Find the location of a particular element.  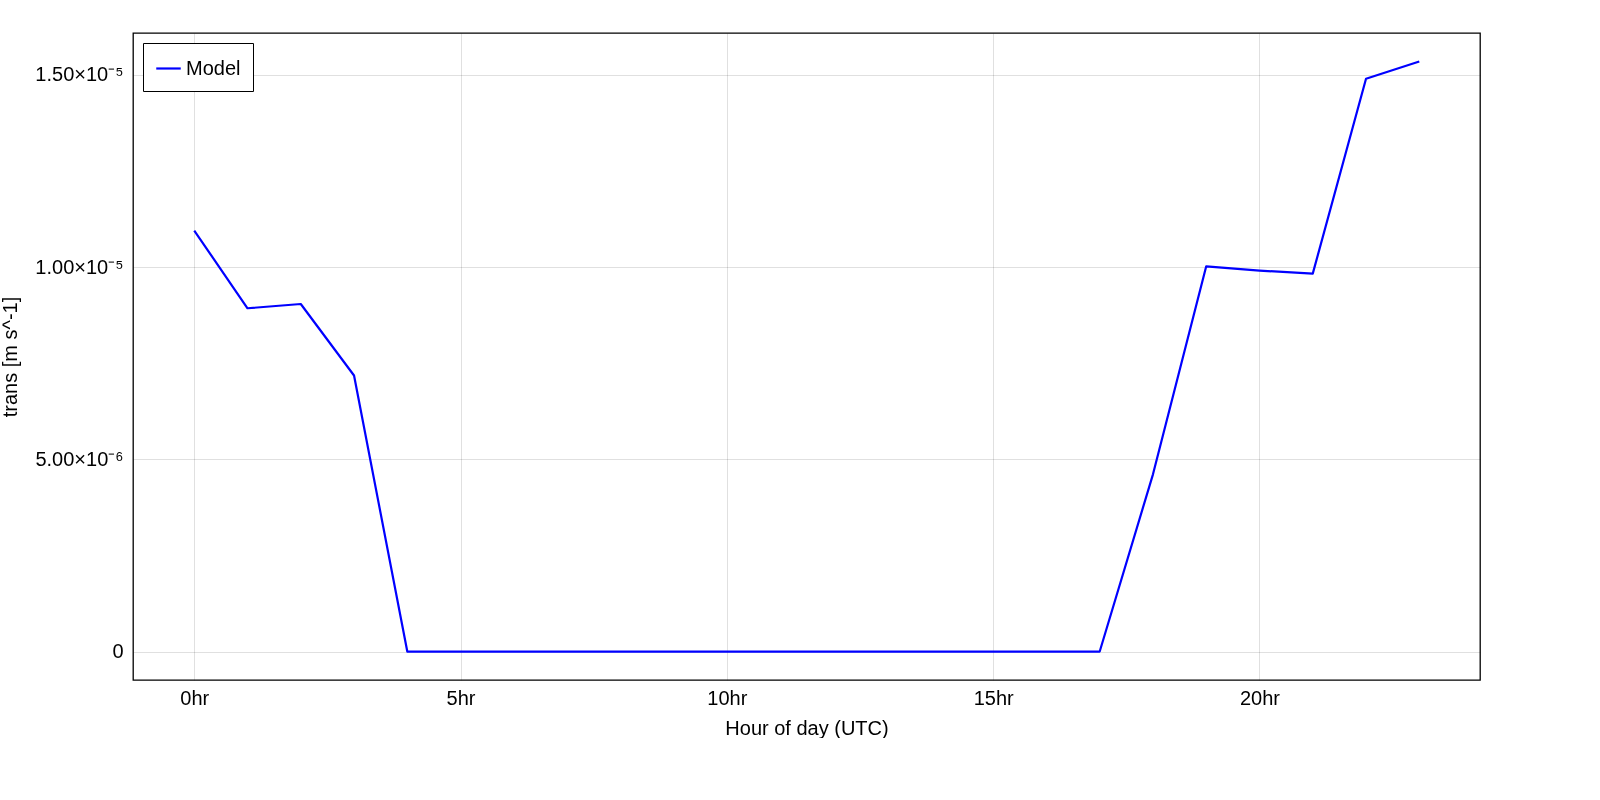

x-tick-label: 20hr is located at coordinates (1260, 697).